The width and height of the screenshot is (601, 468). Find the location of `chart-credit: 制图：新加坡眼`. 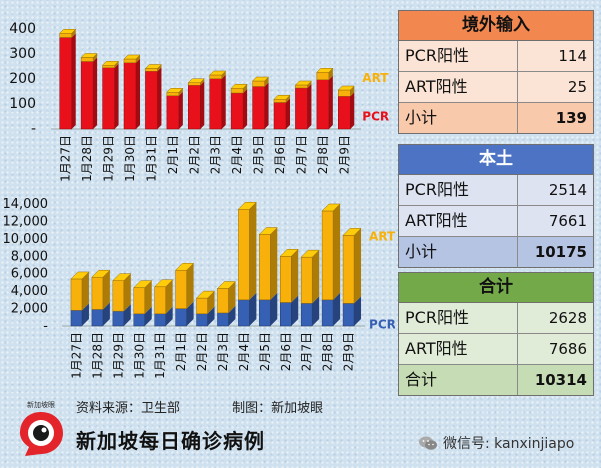

chart-credit: 制图：新加坡眼 is located at coordinates (278, 408).